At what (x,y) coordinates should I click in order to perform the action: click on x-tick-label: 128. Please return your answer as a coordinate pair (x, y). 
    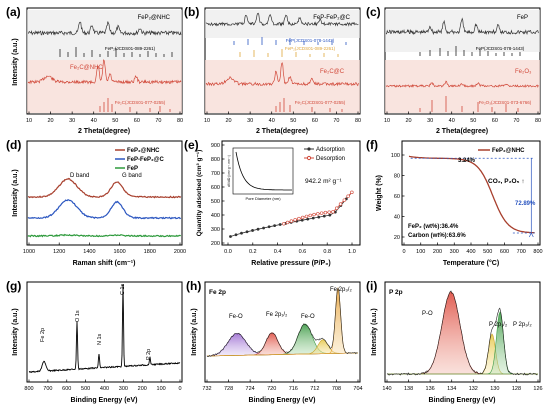
    Looking at the image, I should click on (516, 389).